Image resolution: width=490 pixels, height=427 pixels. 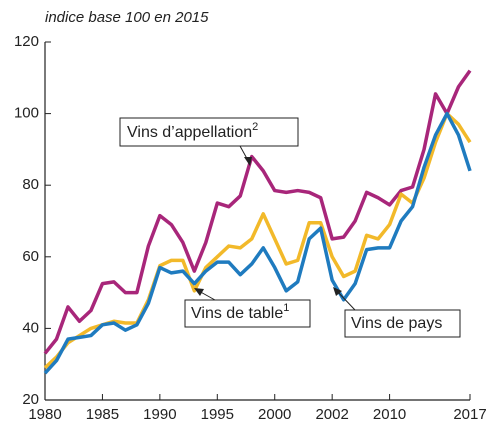 What do you see at coordinates (217, 414) in the screenshot?
I see `x-tick-label: 1995` at bounding box center [217, 414].